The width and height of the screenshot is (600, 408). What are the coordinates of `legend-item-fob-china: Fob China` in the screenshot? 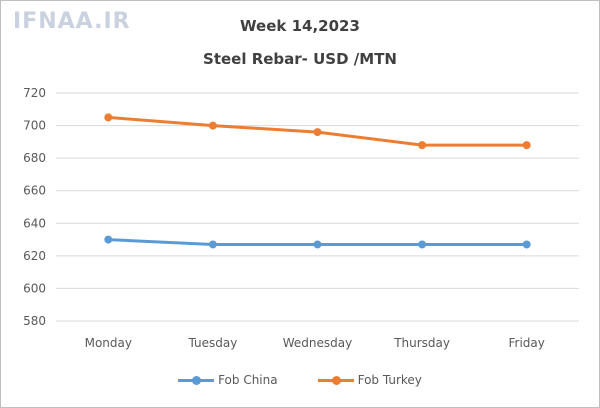 It's located at (228, 380).